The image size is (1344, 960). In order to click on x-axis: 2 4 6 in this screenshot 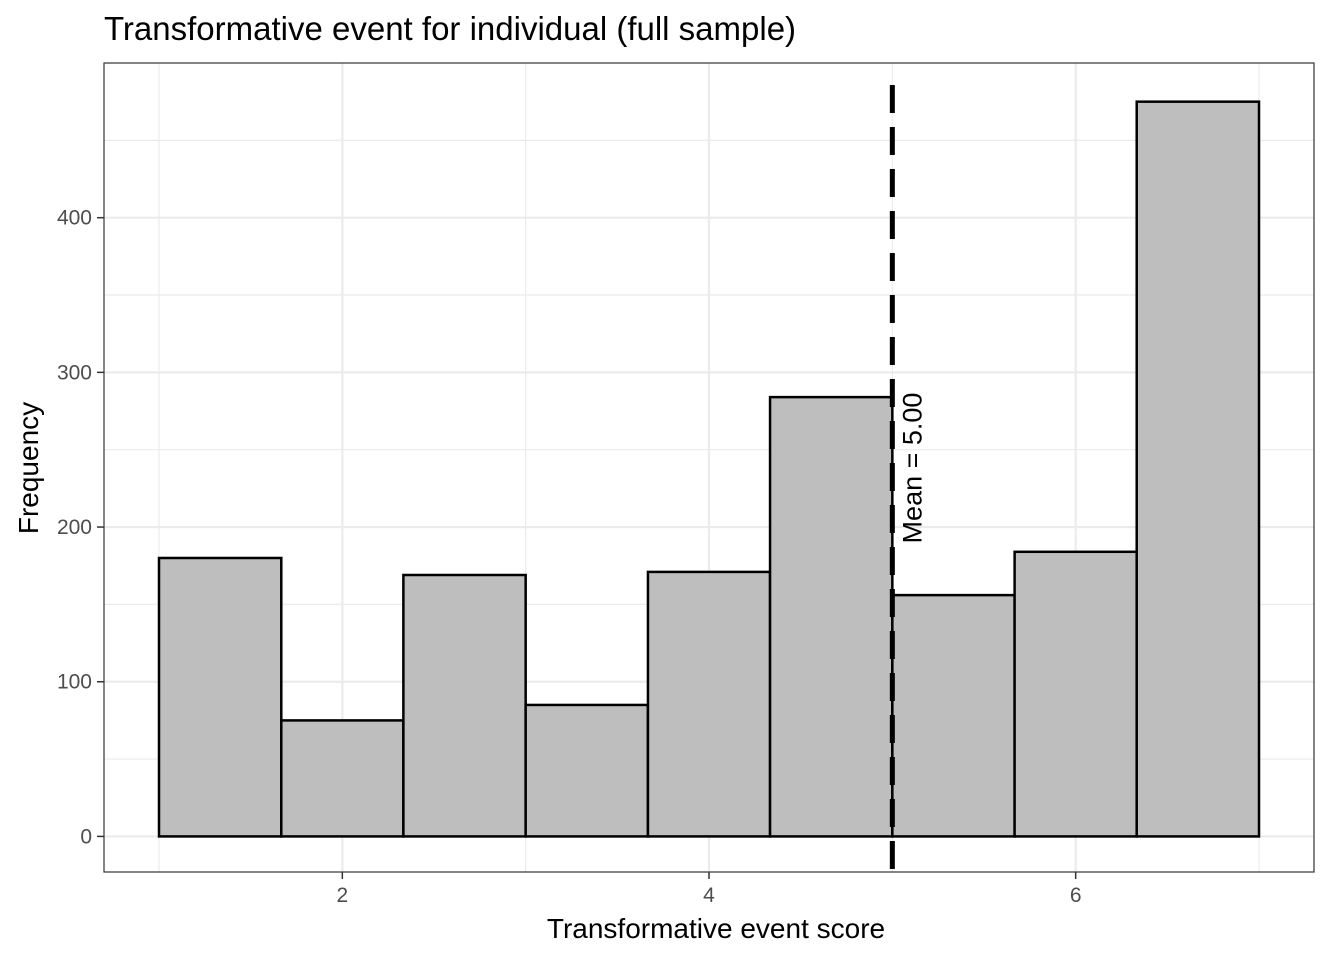, I will do `click(709, 889)`.